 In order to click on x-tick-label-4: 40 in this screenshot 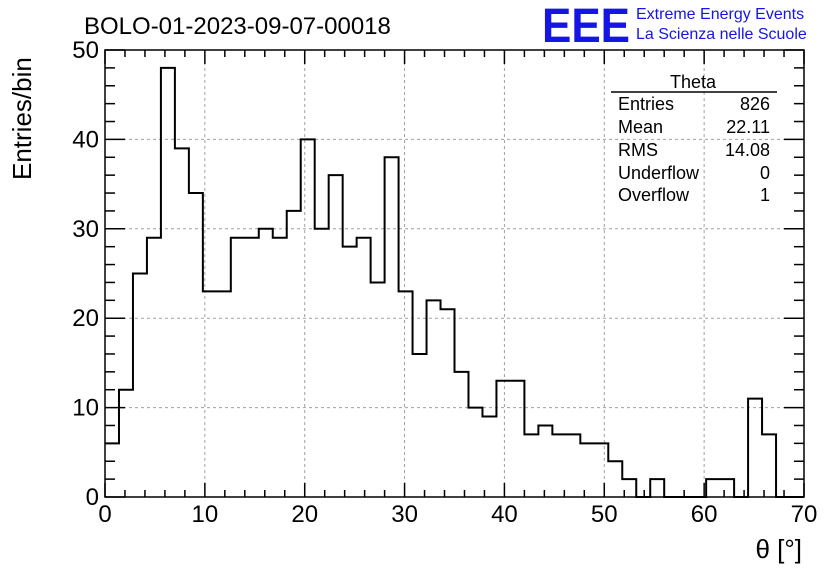, I will do `click(504, 514)`.